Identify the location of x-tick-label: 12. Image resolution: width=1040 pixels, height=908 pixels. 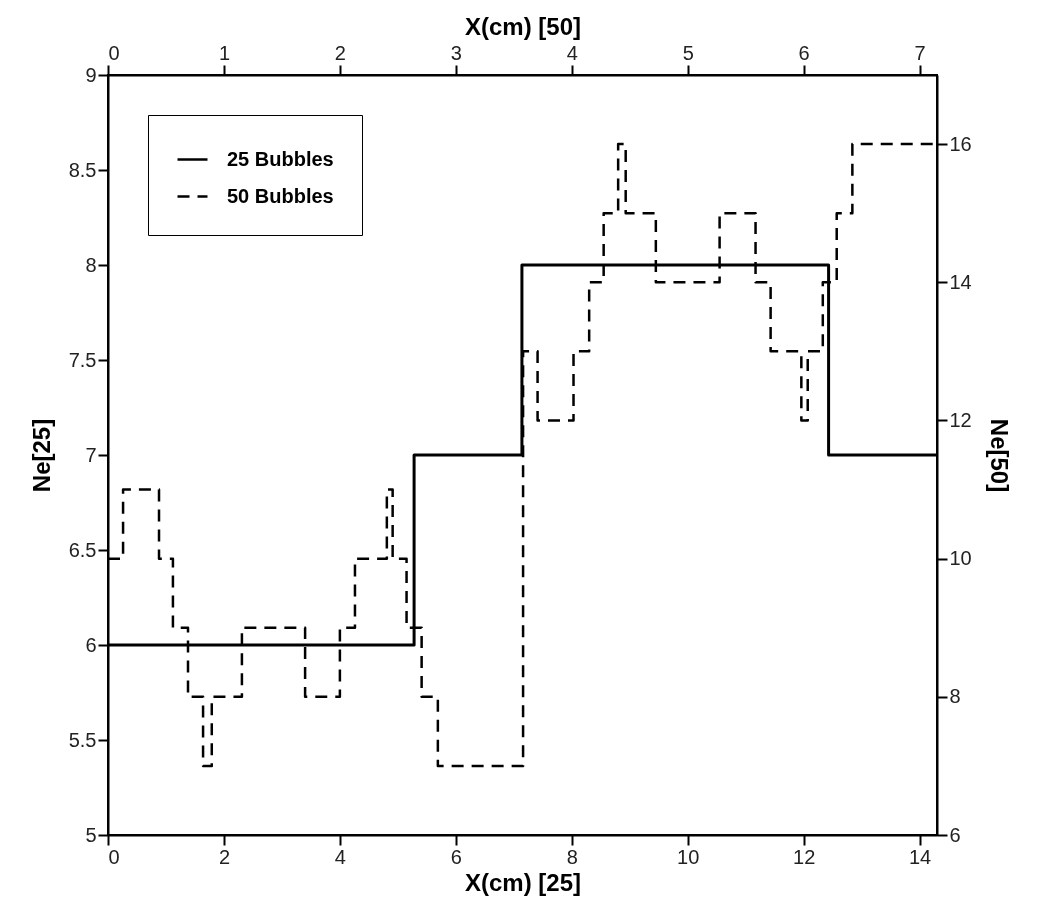
(804, 856).